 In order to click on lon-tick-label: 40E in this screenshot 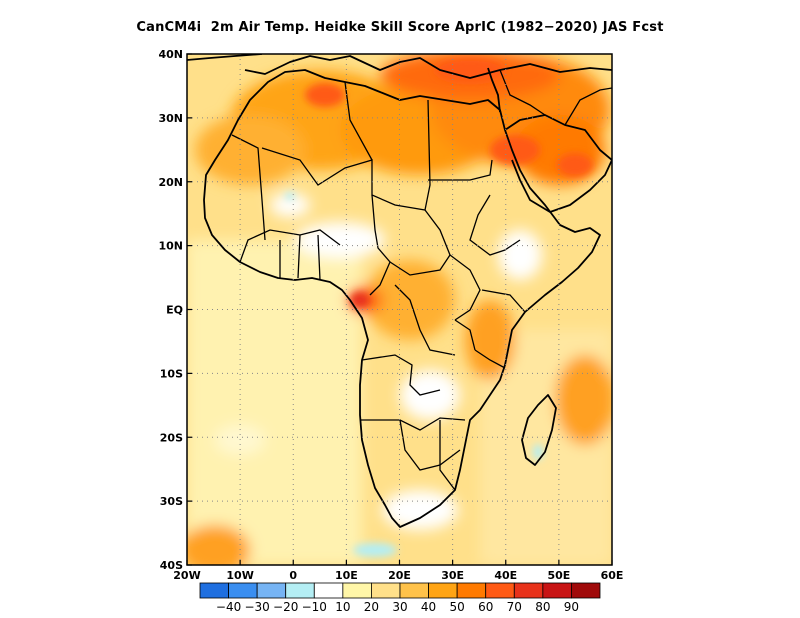, I will do `click(505, 575)`.